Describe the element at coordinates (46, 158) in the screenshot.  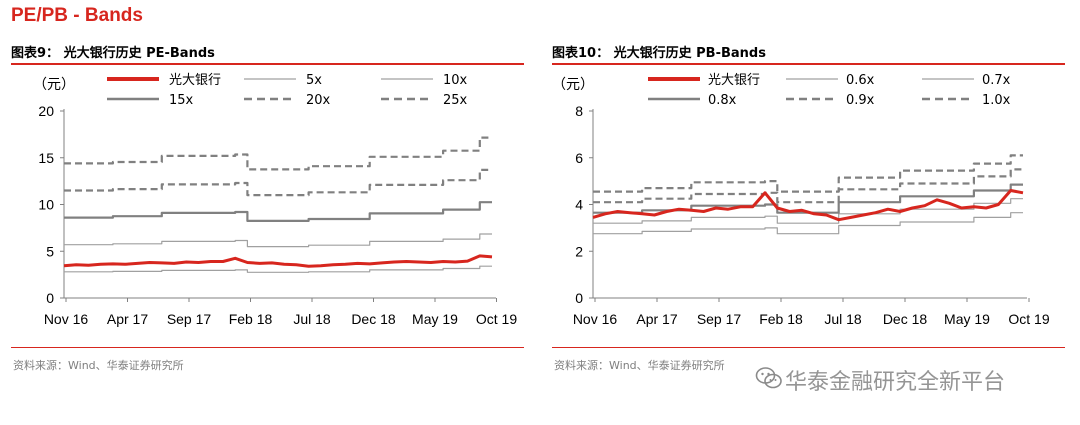
I see `y-tick-label: 15` at that location.